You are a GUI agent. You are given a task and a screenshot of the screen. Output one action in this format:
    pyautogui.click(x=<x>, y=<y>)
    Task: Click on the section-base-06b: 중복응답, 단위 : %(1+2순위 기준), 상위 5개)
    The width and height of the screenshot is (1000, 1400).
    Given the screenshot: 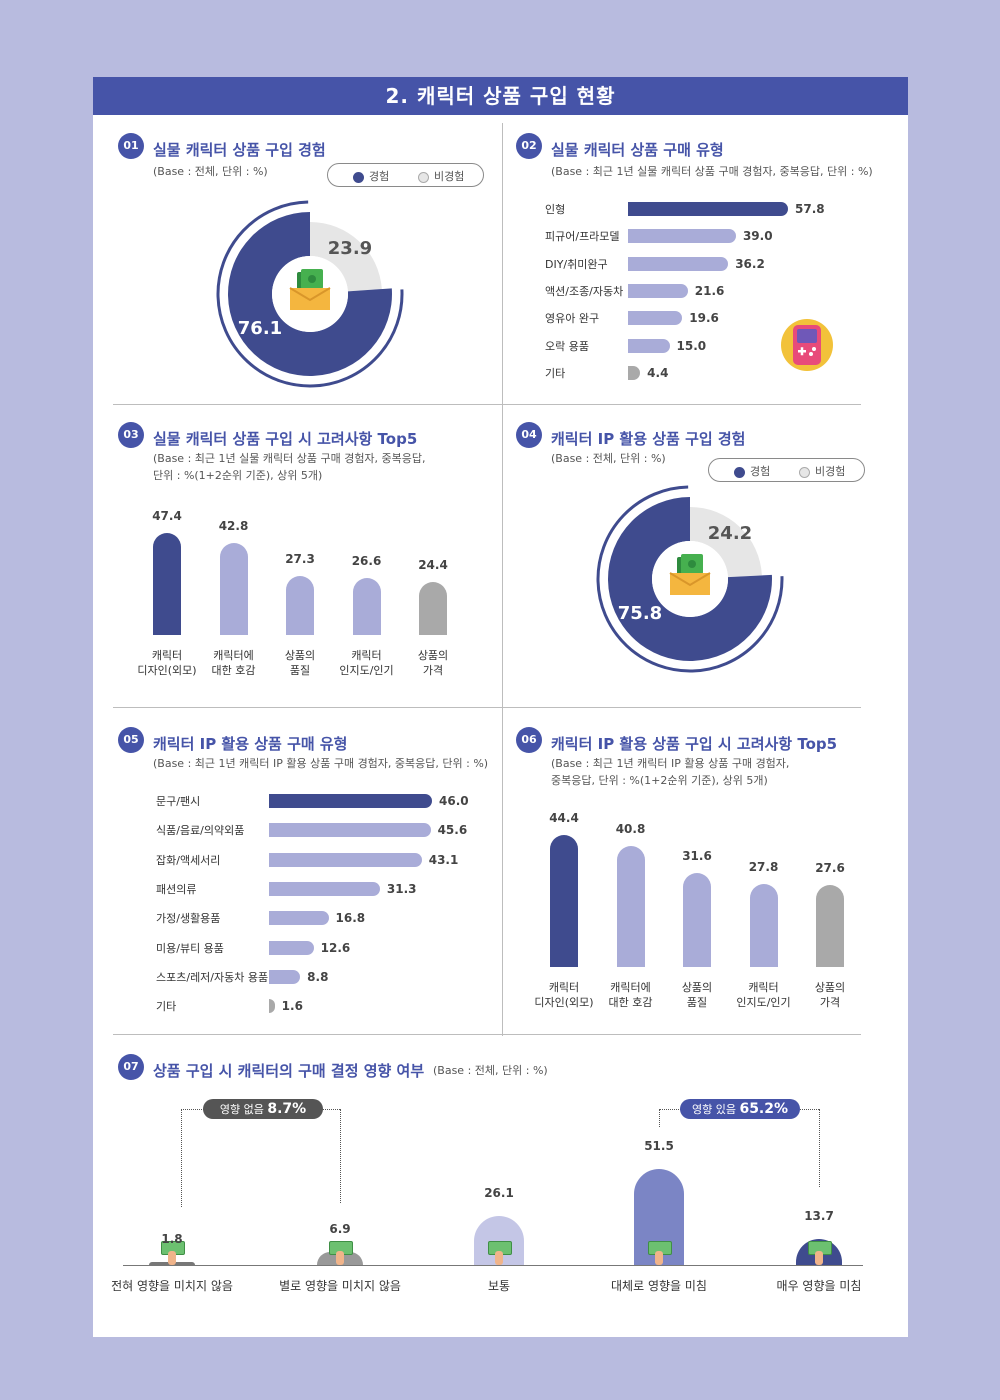 What is the action you would take?
    pyautogui.click(x=659, y=780)
    